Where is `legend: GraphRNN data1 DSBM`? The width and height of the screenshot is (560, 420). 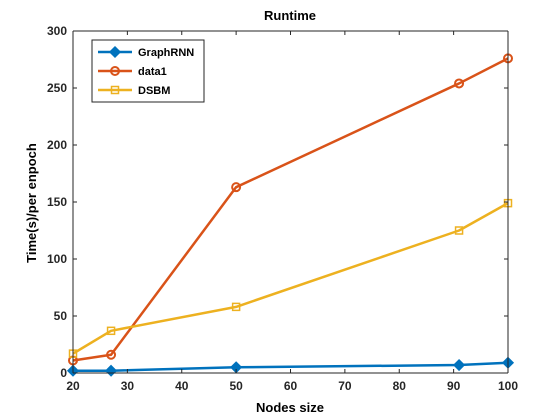 legend: GraphRNN data1 DSBM is located at coordinates (148, 71).